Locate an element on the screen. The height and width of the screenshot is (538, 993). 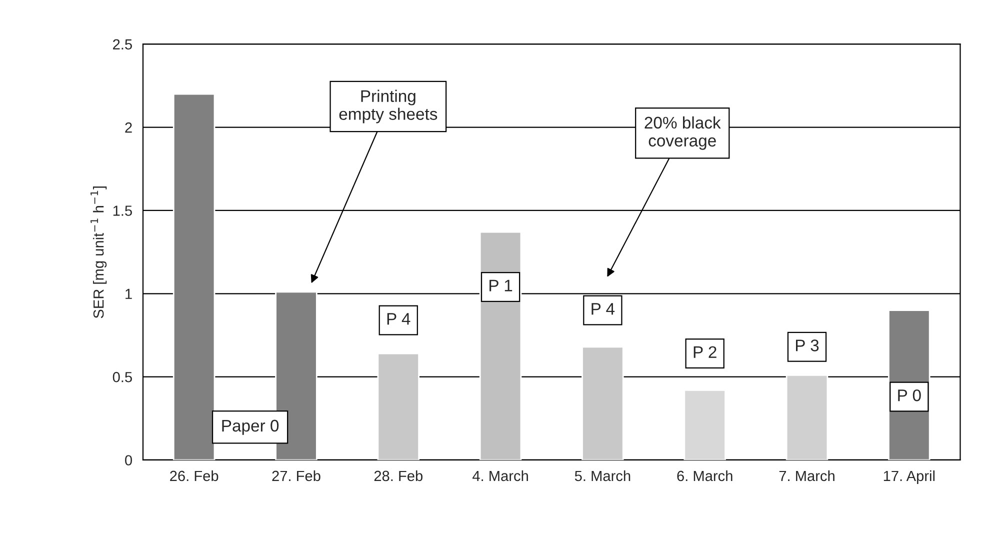
annotation: P 3 is located at coordinates (807, 346).